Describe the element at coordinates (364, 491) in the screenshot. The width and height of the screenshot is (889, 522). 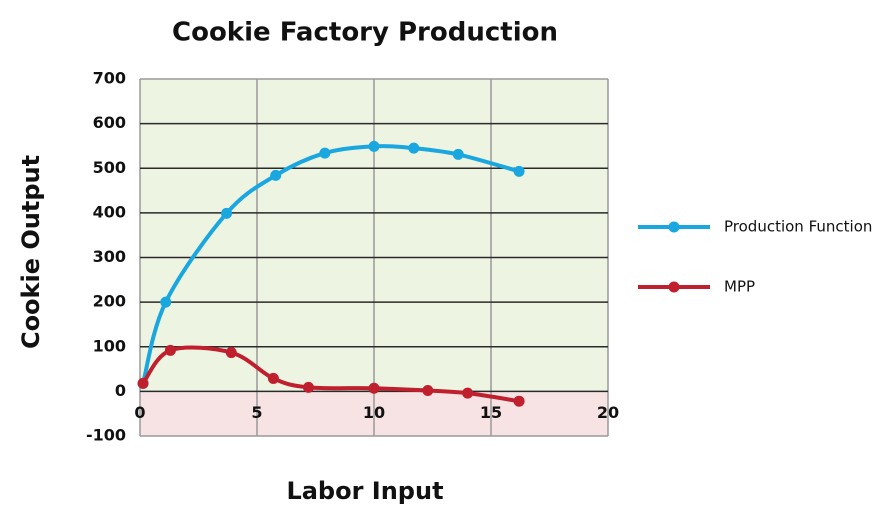
I see `x-axis-label: Labor Input` at that location.